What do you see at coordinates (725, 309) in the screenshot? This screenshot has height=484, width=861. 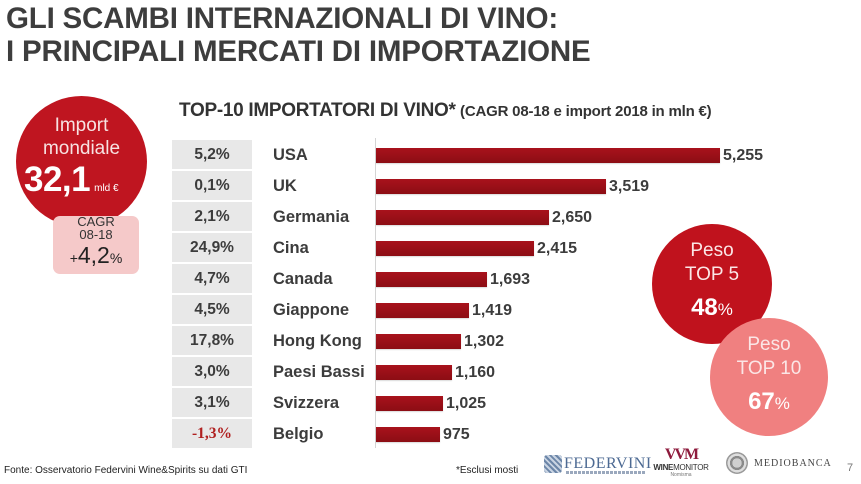 I see `top5-pct: %` at bounding box center [725, 309].